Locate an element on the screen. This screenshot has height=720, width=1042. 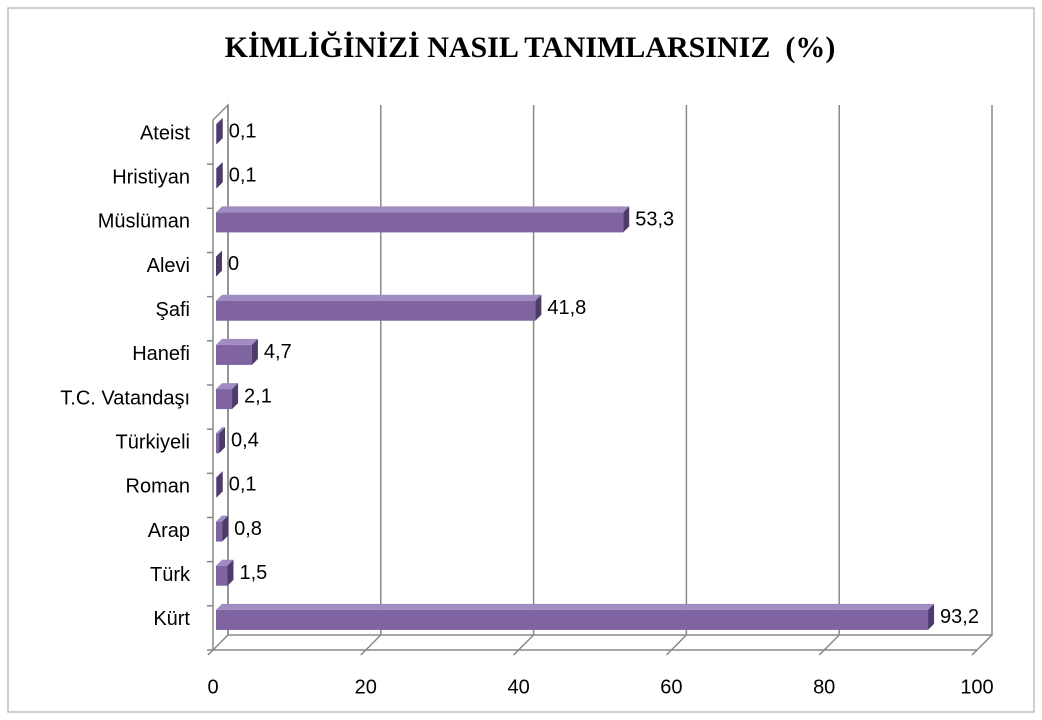
y-tick-label: Roman is located at coordinates (158, 487).